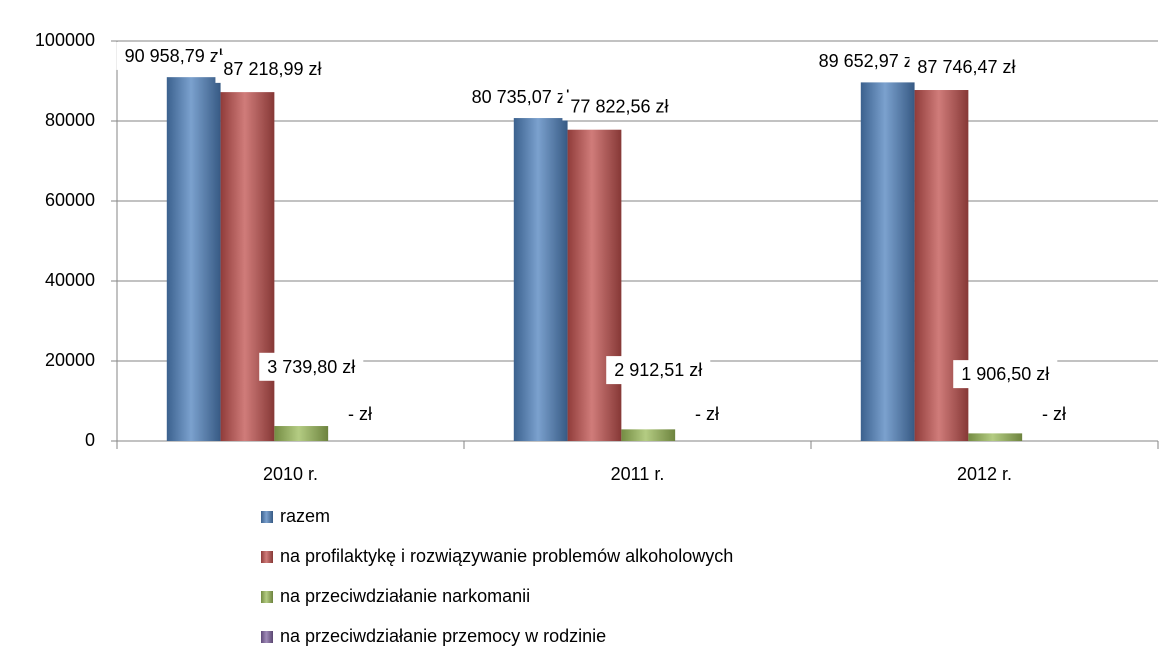 Image resolution: width=1161 pixels, height=648 pixels. I want to click on y-tick-label: 80000, so click(70, 120).